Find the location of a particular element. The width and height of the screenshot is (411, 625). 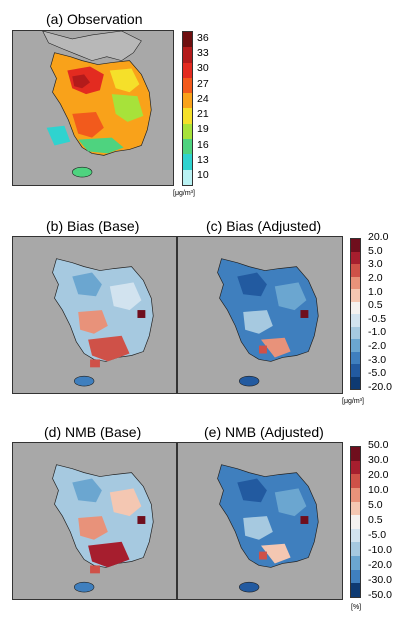

bias-tick-label: 2.0 is located at coordinates (375, 277).